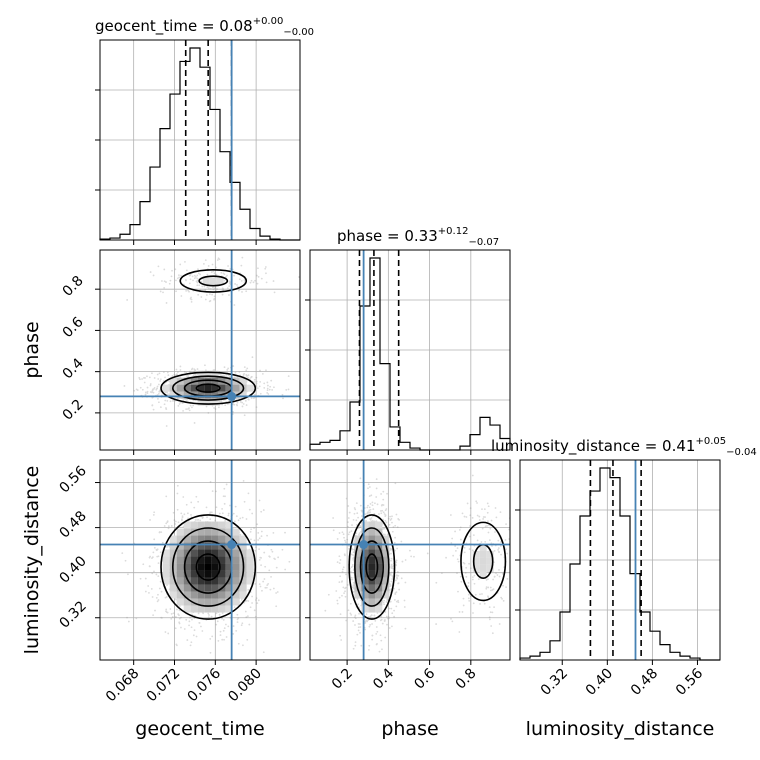 Image resolution: width=760 pixels, height=760 pixels. I want to click on x-tick-label-luminosity-distance-0: 0.32, so click(554, 682).